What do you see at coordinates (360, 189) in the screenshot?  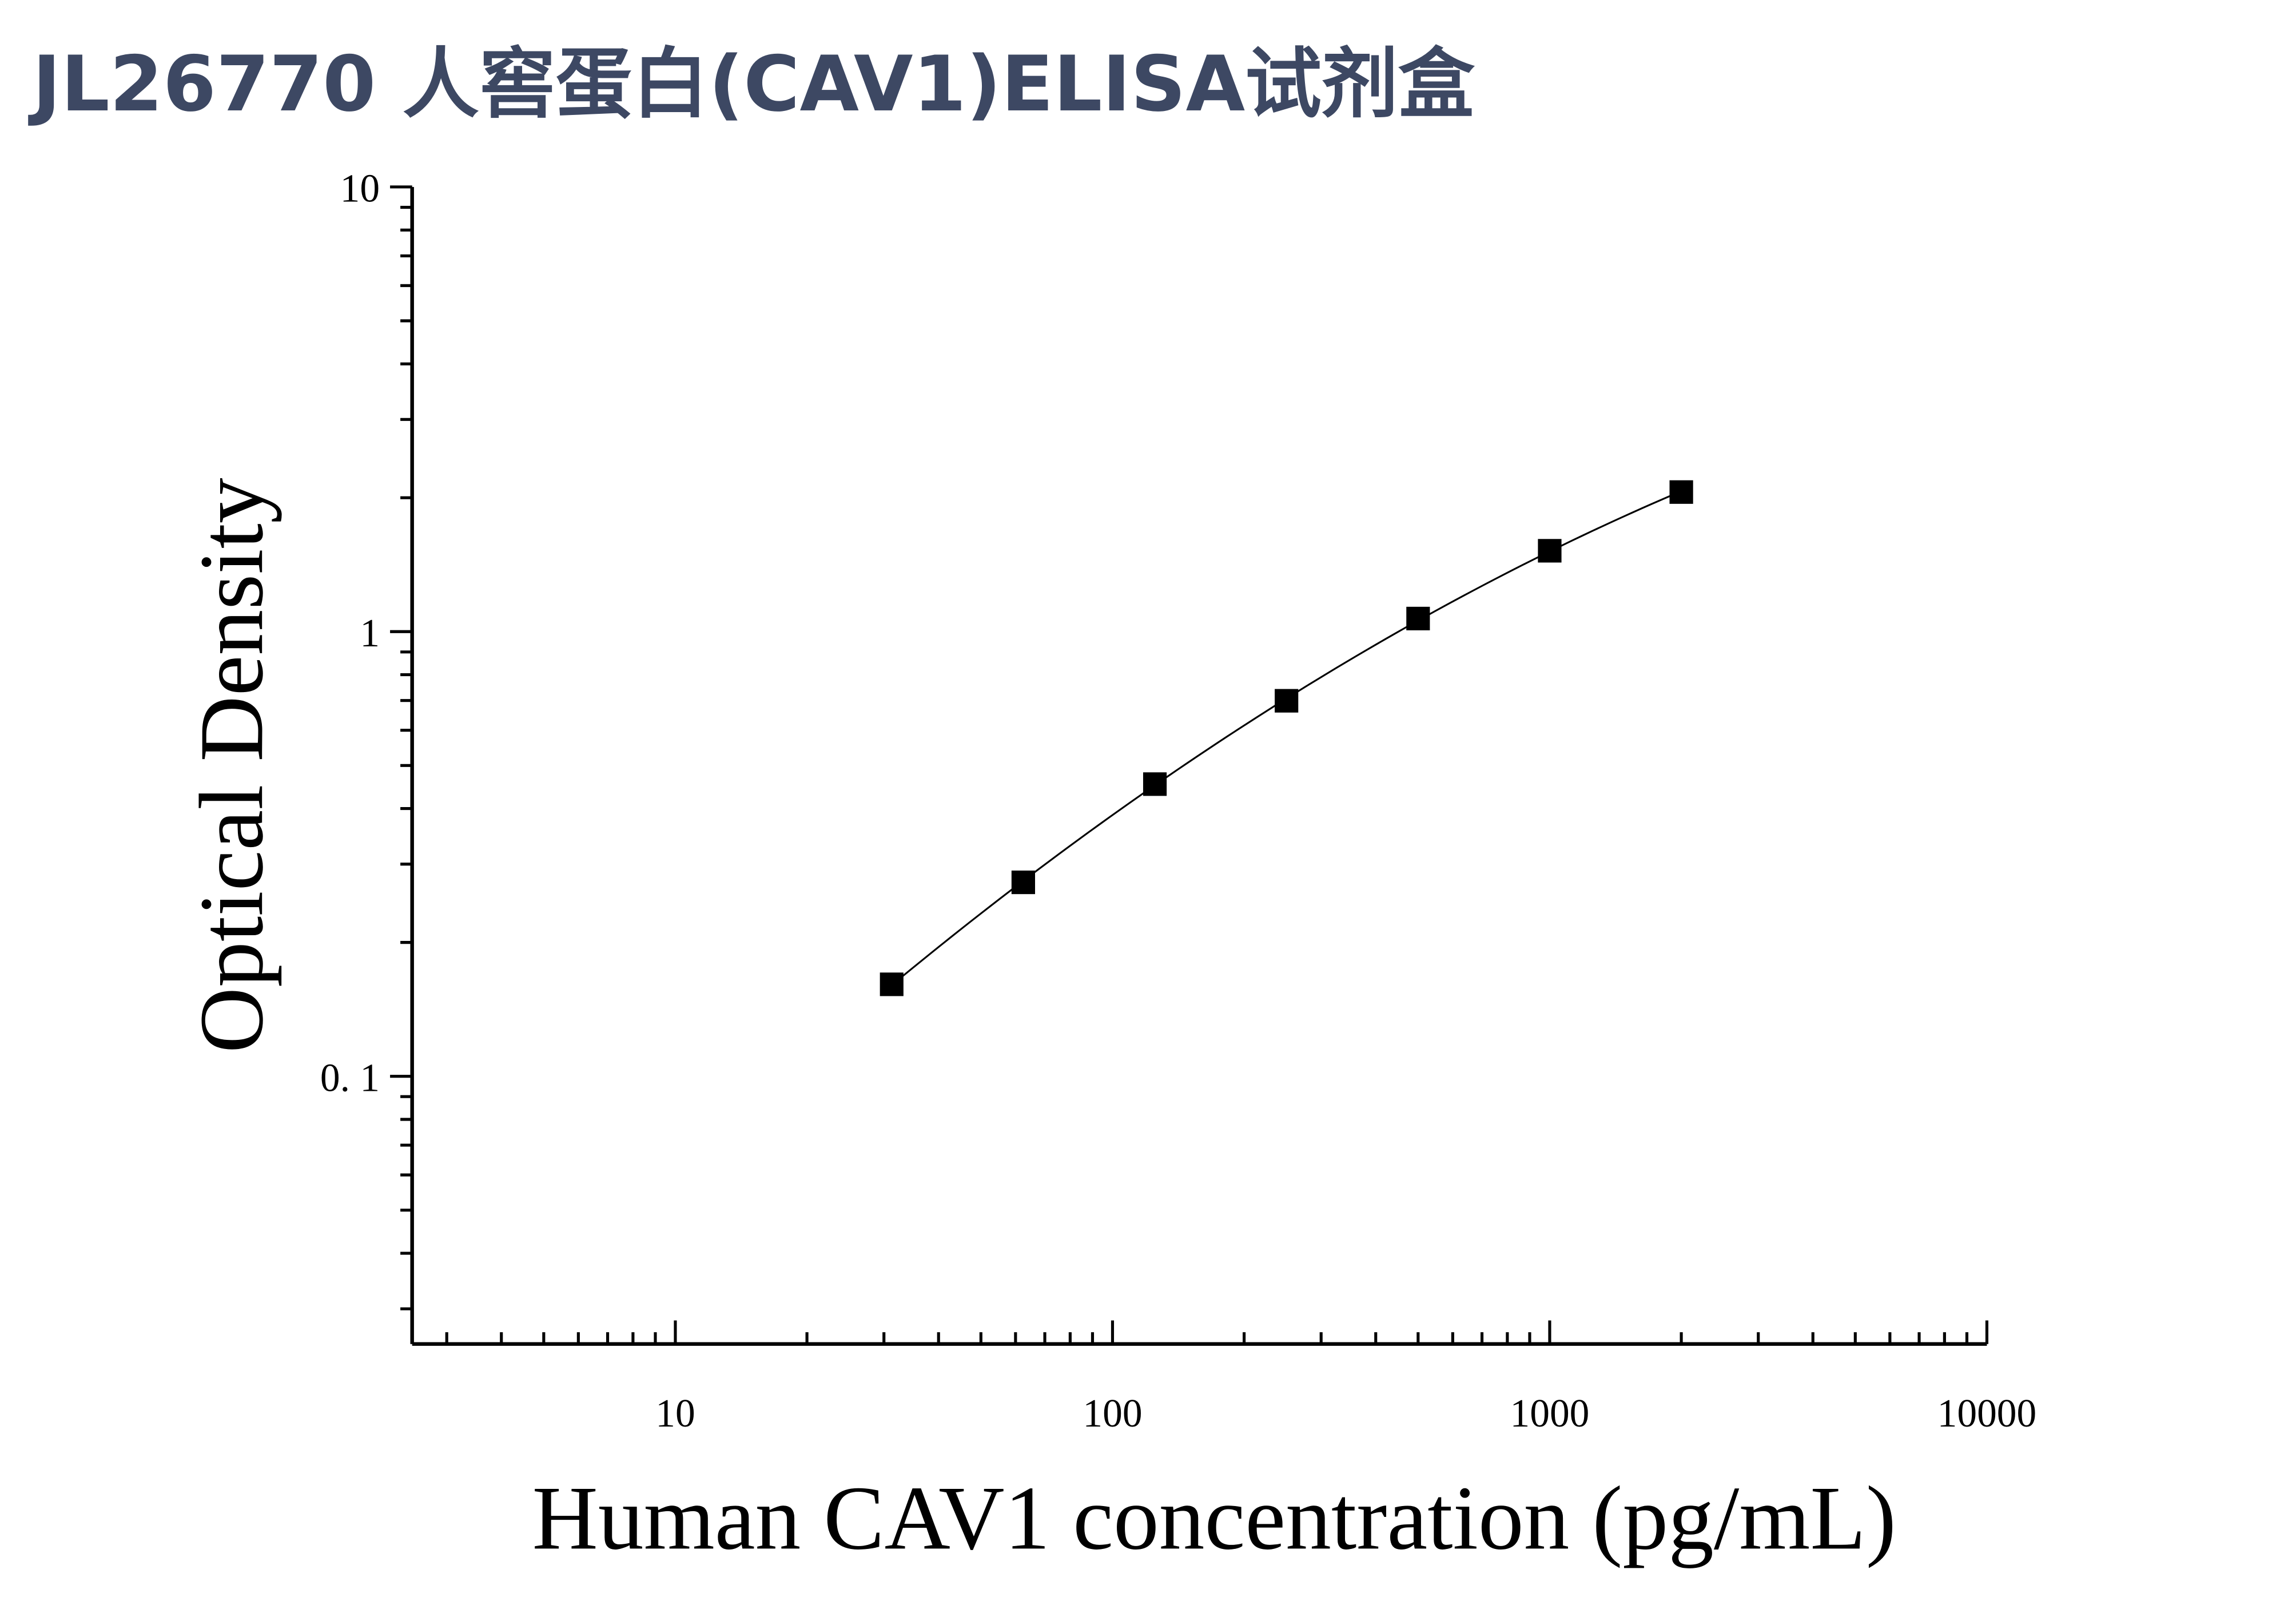 I see `y-tick-label: 10` at bounding box center [360, 189].